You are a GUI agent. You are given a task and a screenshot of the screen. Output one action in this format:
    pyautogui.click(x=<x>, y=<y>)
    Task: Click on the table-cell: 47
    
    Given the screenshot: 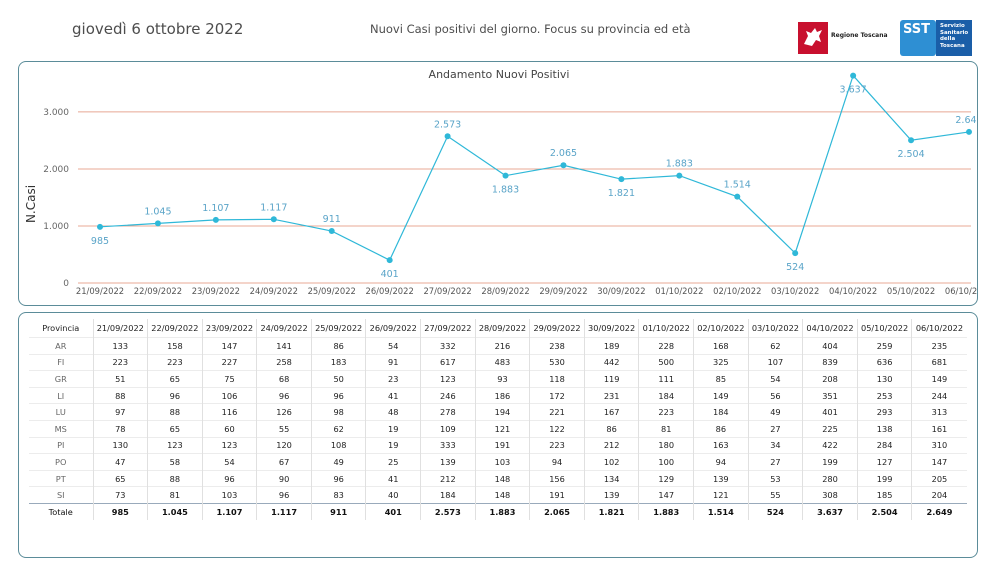 What is the action you would take?
    pyautogui.click(x=120, y=462)
    